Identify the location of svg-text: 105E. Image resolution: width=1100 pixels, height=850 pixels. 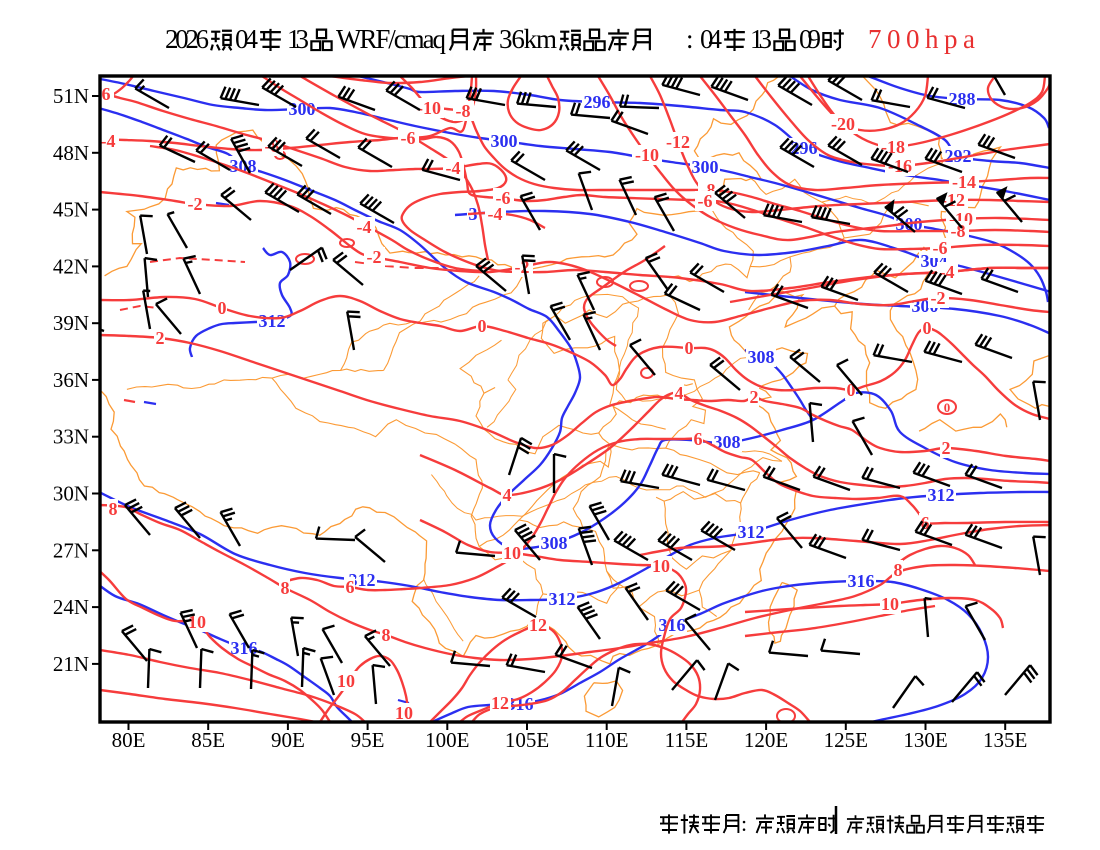
(527, 740).